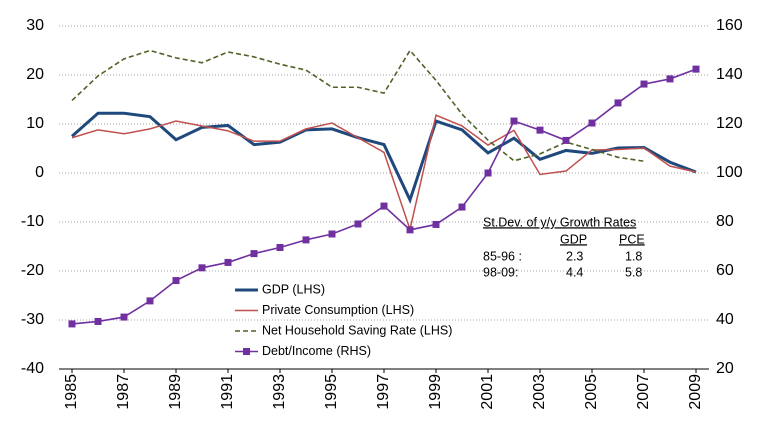 Image resolution: width=764 pixels, height=421 pixels. I want to click on y-tick-label: 0, so click(39, 172).